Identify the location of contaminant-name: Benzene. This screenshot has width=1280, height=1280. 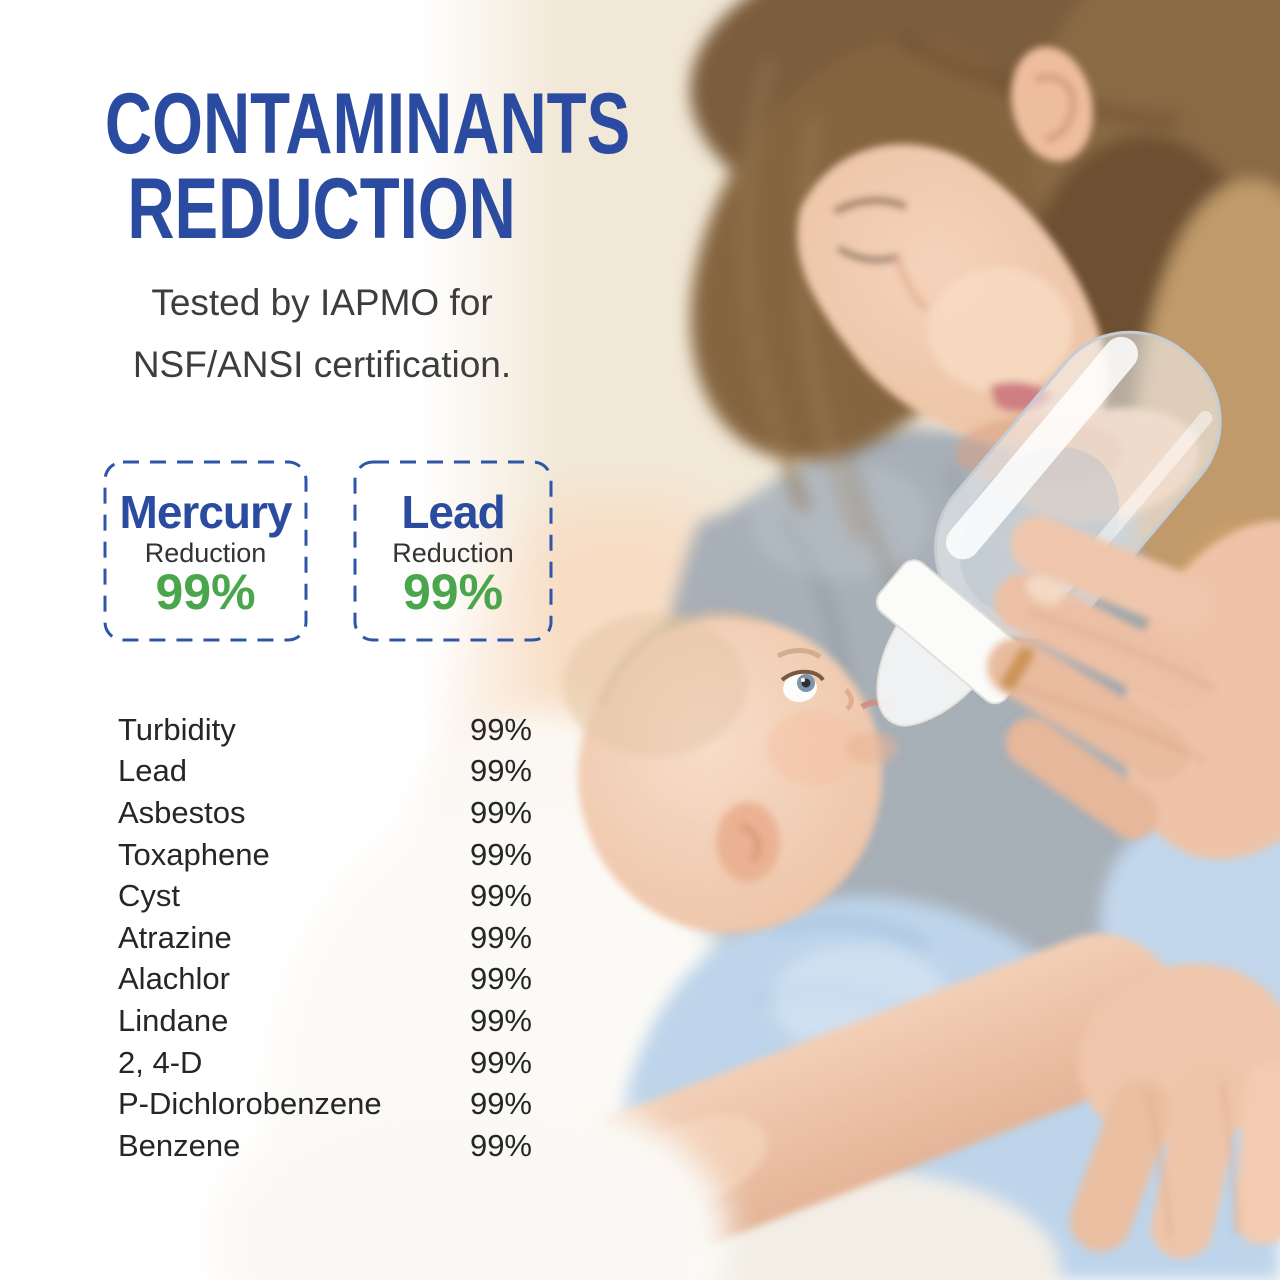
(179, 1145).